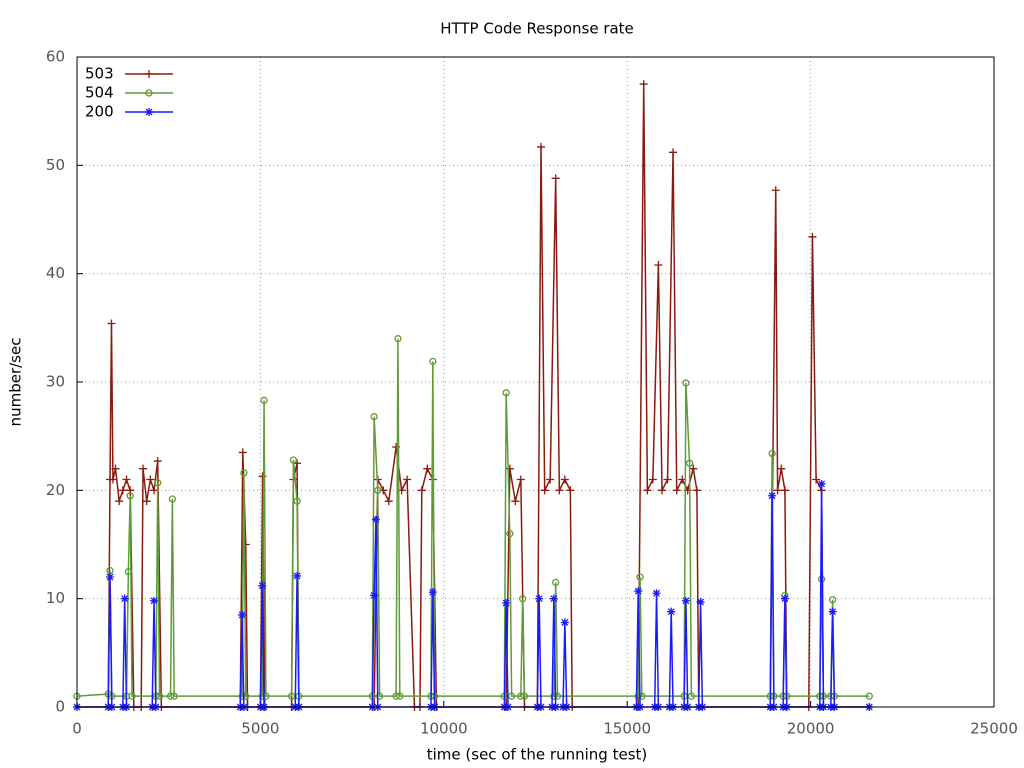 This screenshot has width=1024, height=768. I want to click on x-tick-label: 15000, so click(627, 729).